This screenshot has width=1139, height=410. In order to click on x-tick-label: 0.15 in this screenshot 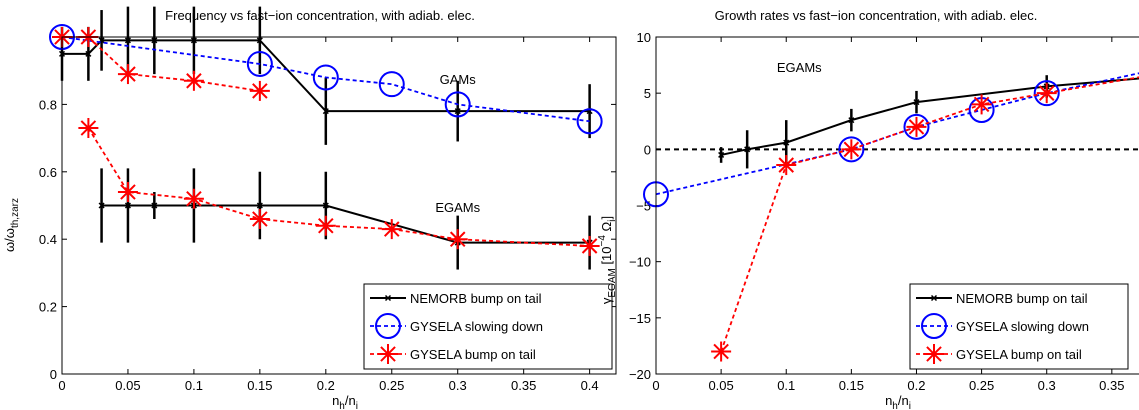, I will do `click(851, 385)`.